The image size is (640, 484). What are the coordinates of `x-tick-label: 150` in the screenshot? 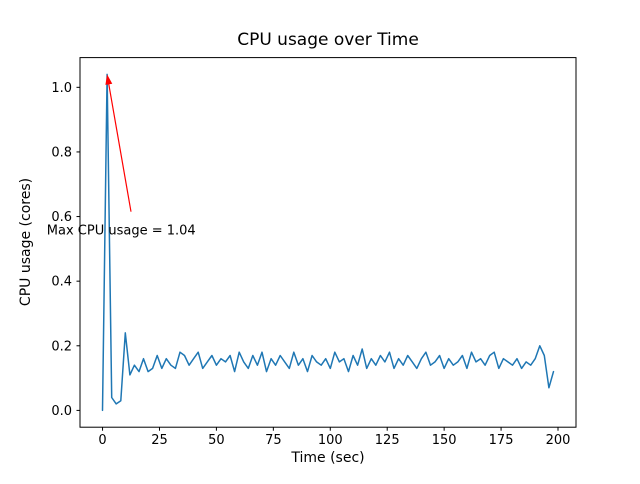 It's located at (444, 440).